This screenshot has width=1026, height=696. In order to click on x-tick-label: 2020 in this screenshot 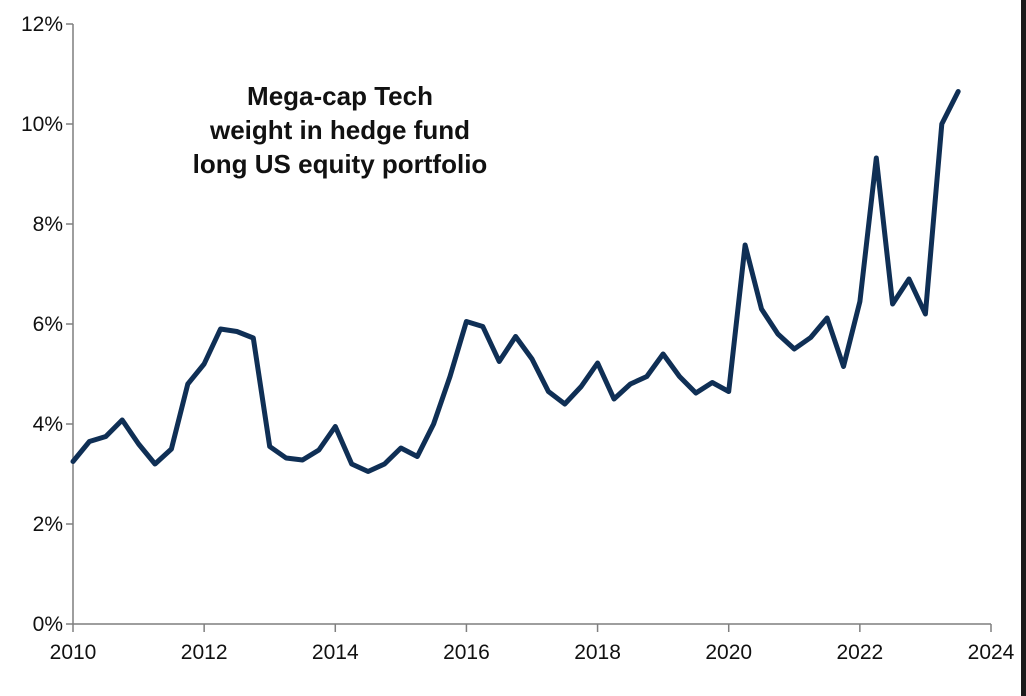, I will do `click(728, 652)`.